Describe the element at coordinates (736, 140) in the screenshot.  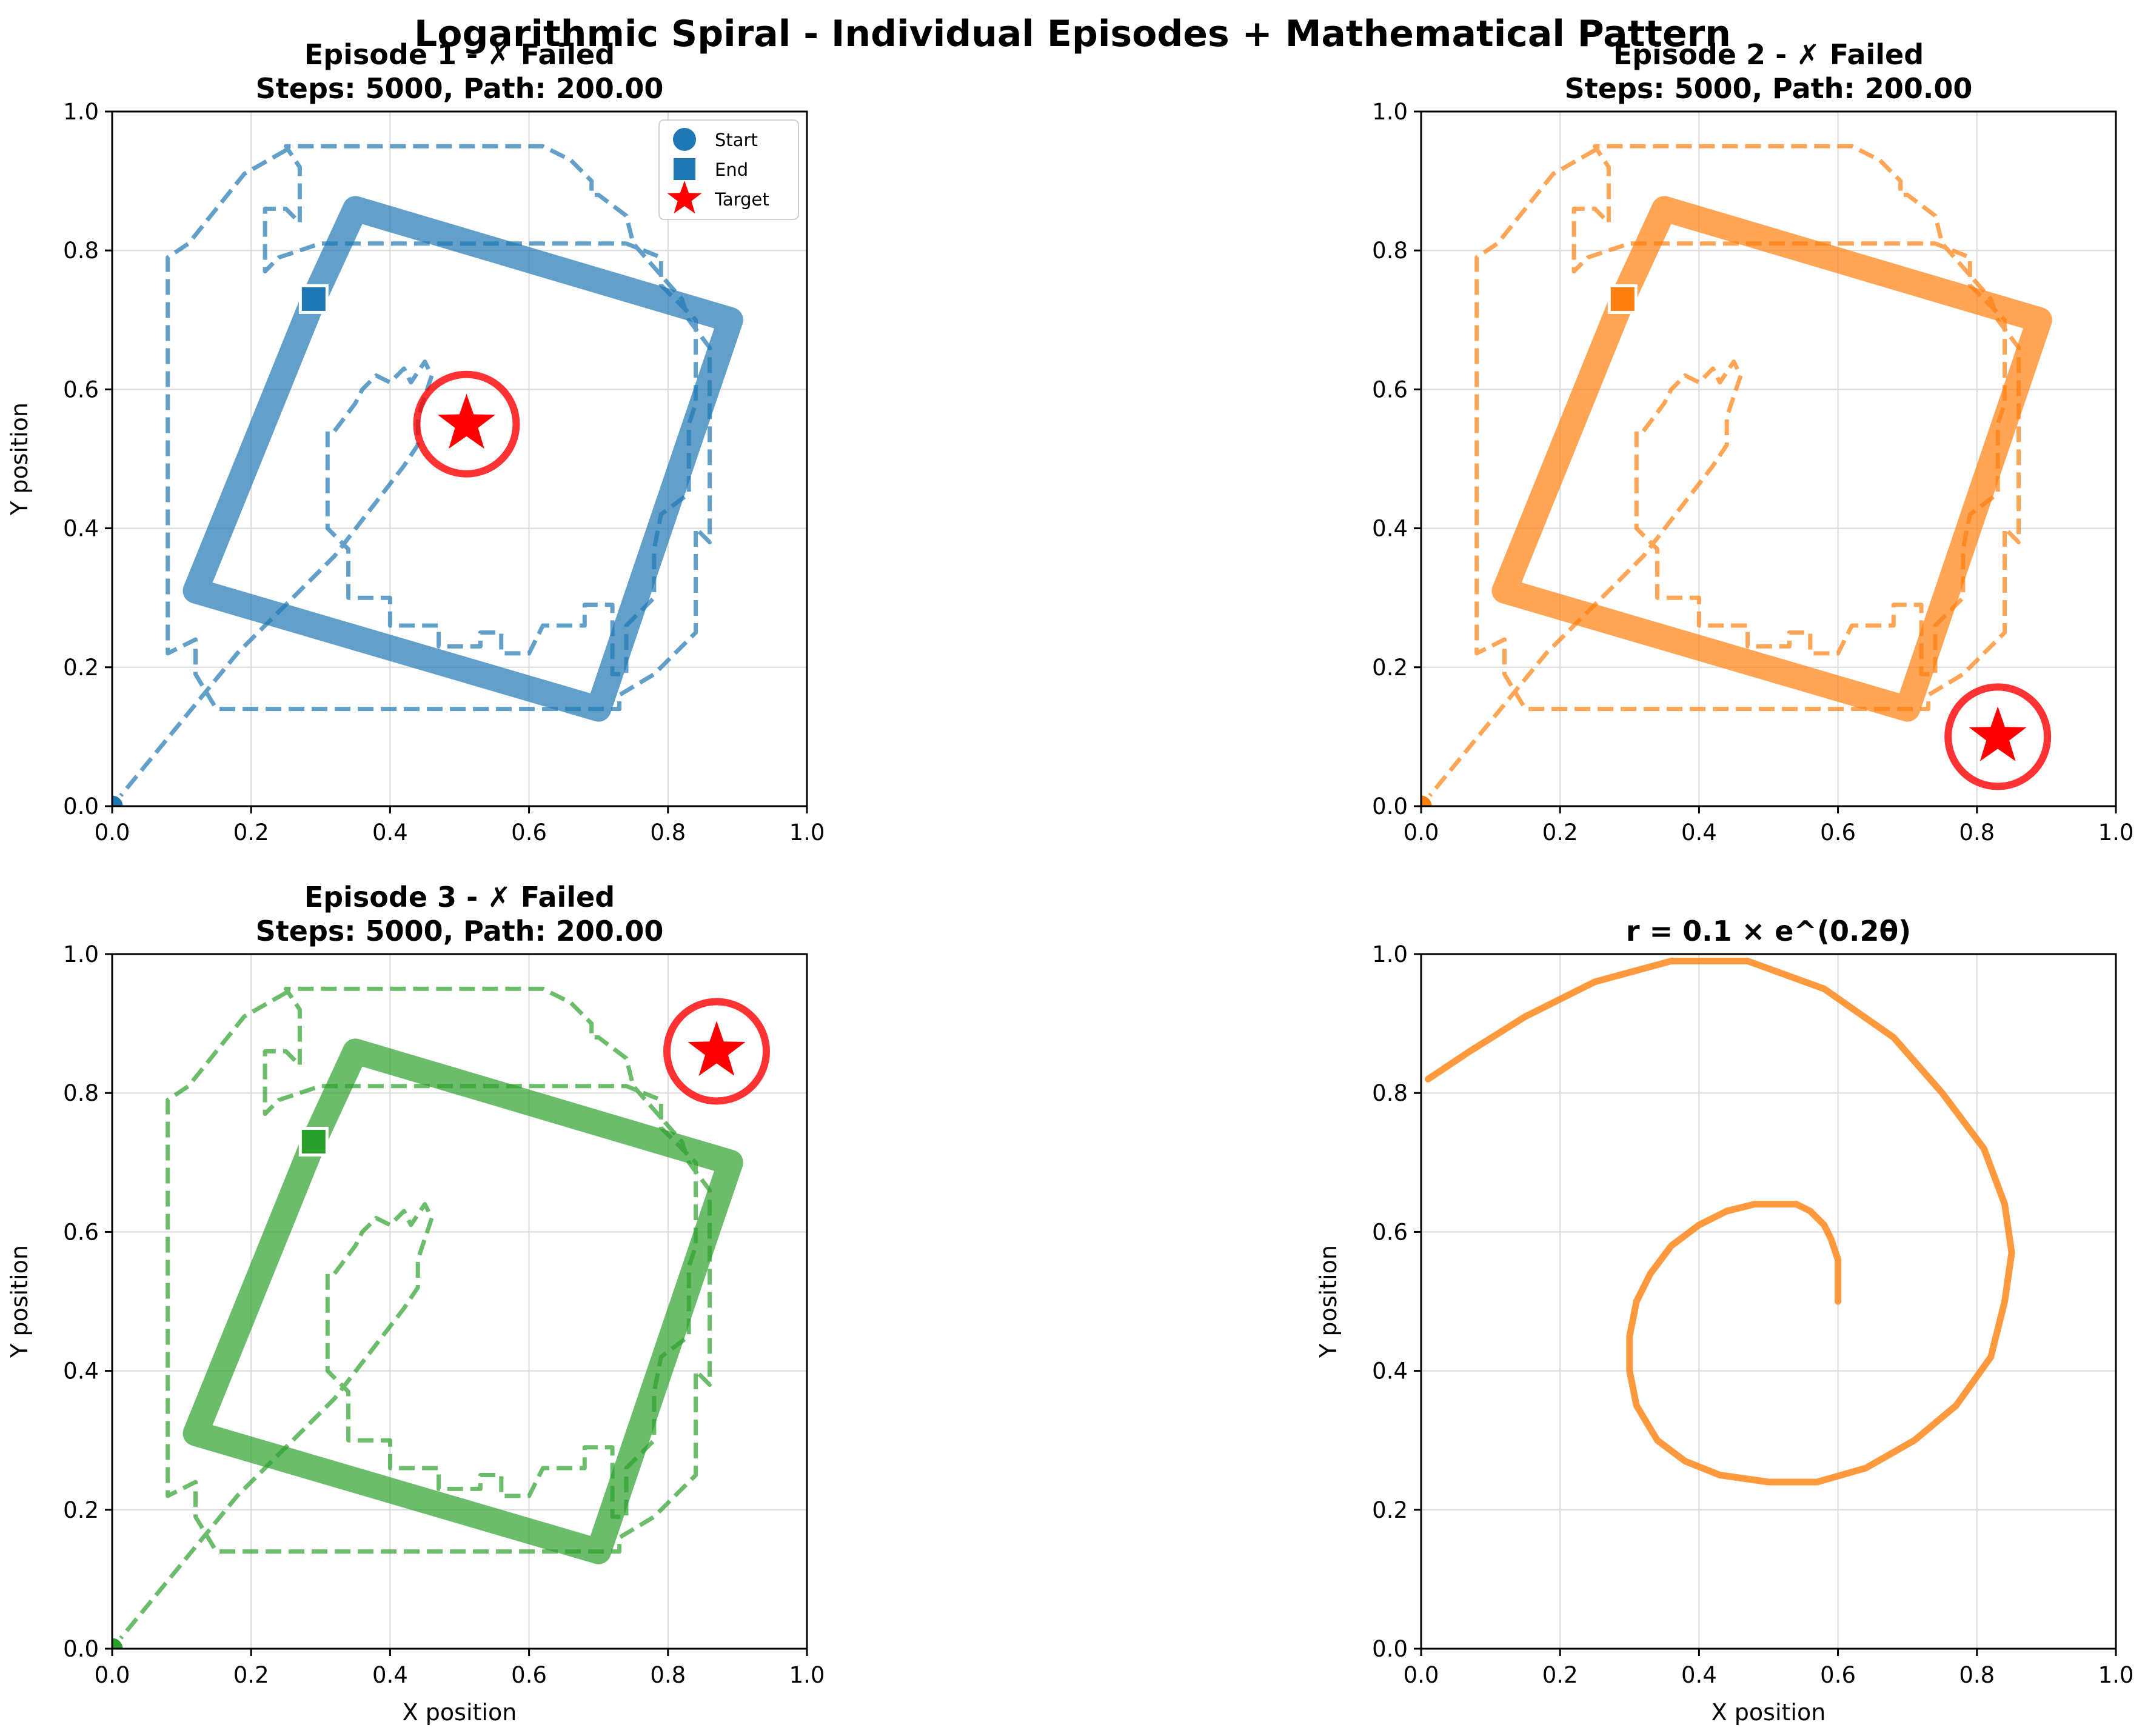
I see `legend-label: Start` at that location.